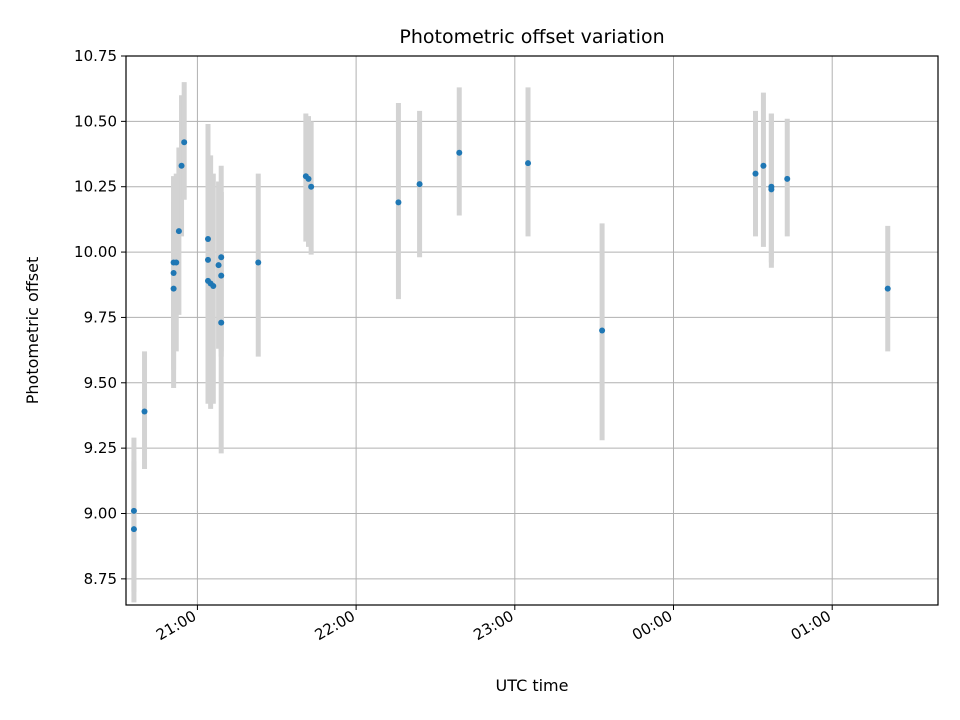  Describe the element at coordinates (95, 187) in the screenshot. I see `y-tick-label: 10.25` at that location.